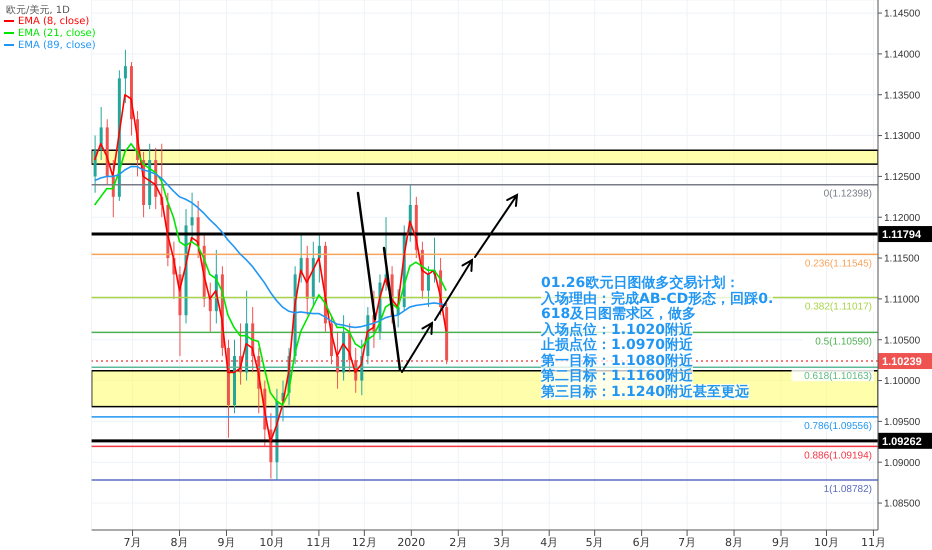 This screenshot has height=550, width=932. Describe the element at coordinates (640, 283) in the screenshot. I see `annotation: 01.26欧元日图做多交易计划：` at that location.